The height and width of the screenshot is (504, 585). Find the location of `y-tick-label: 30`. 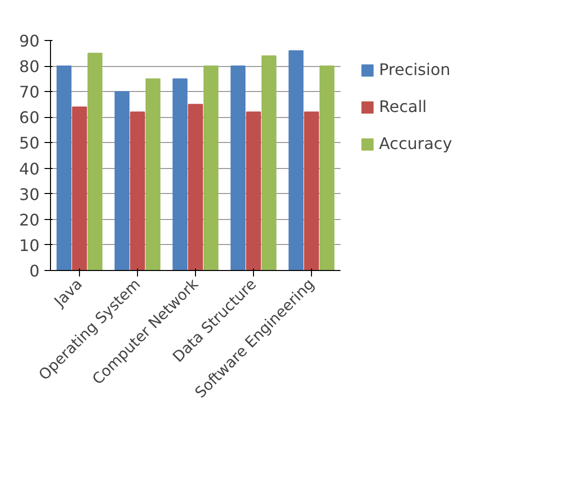

y-tick-label: 30 is located at coordinates (29, 194).